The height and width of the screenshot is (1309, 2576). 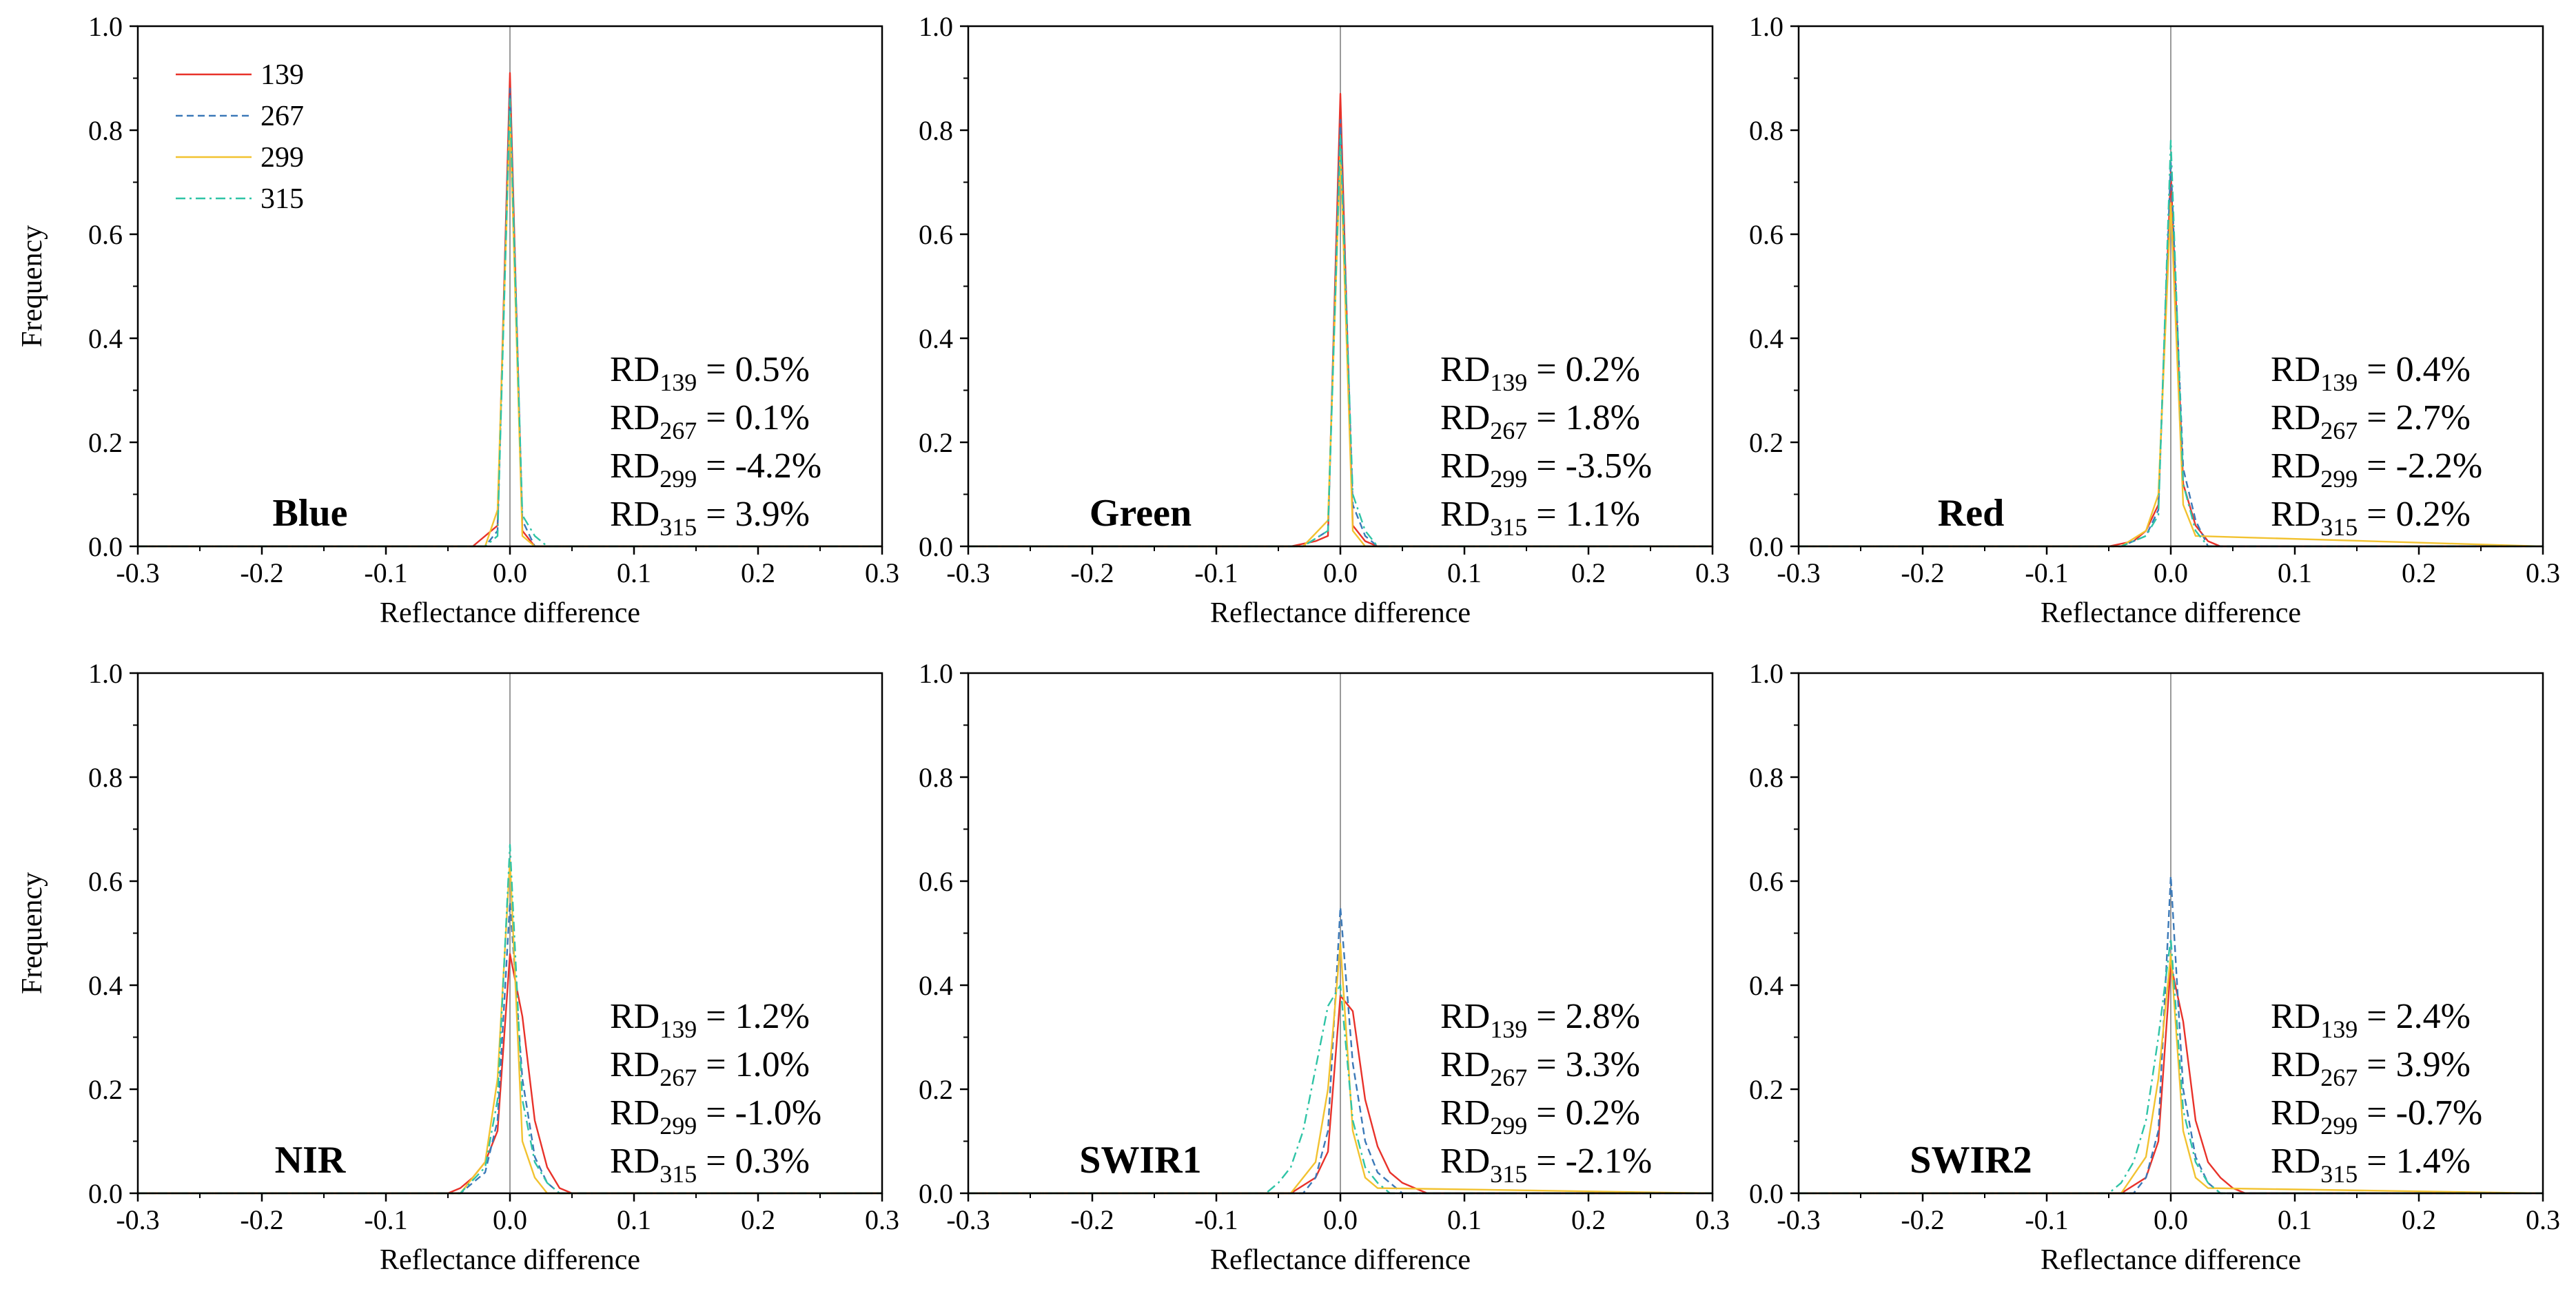 I want to click on legend-label-315: 315, so click(x=282, y=199).